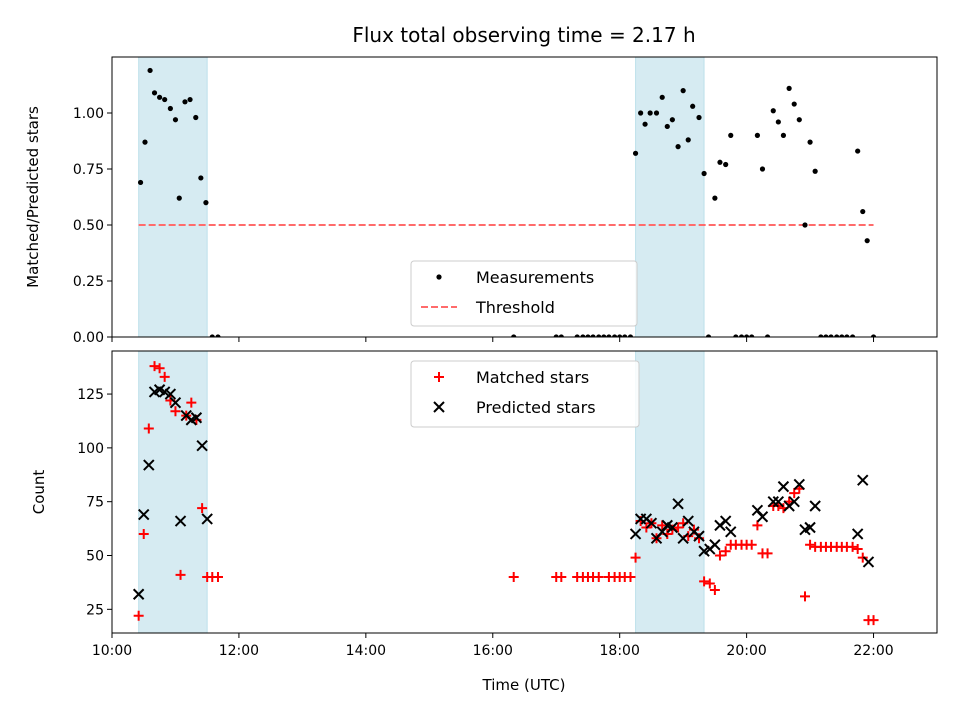 This screenshot has height=725, width=960. What do you see at coordinates (439, 277) in the screenshot?
I see `legend-marker` at bounding box center [439, 277].